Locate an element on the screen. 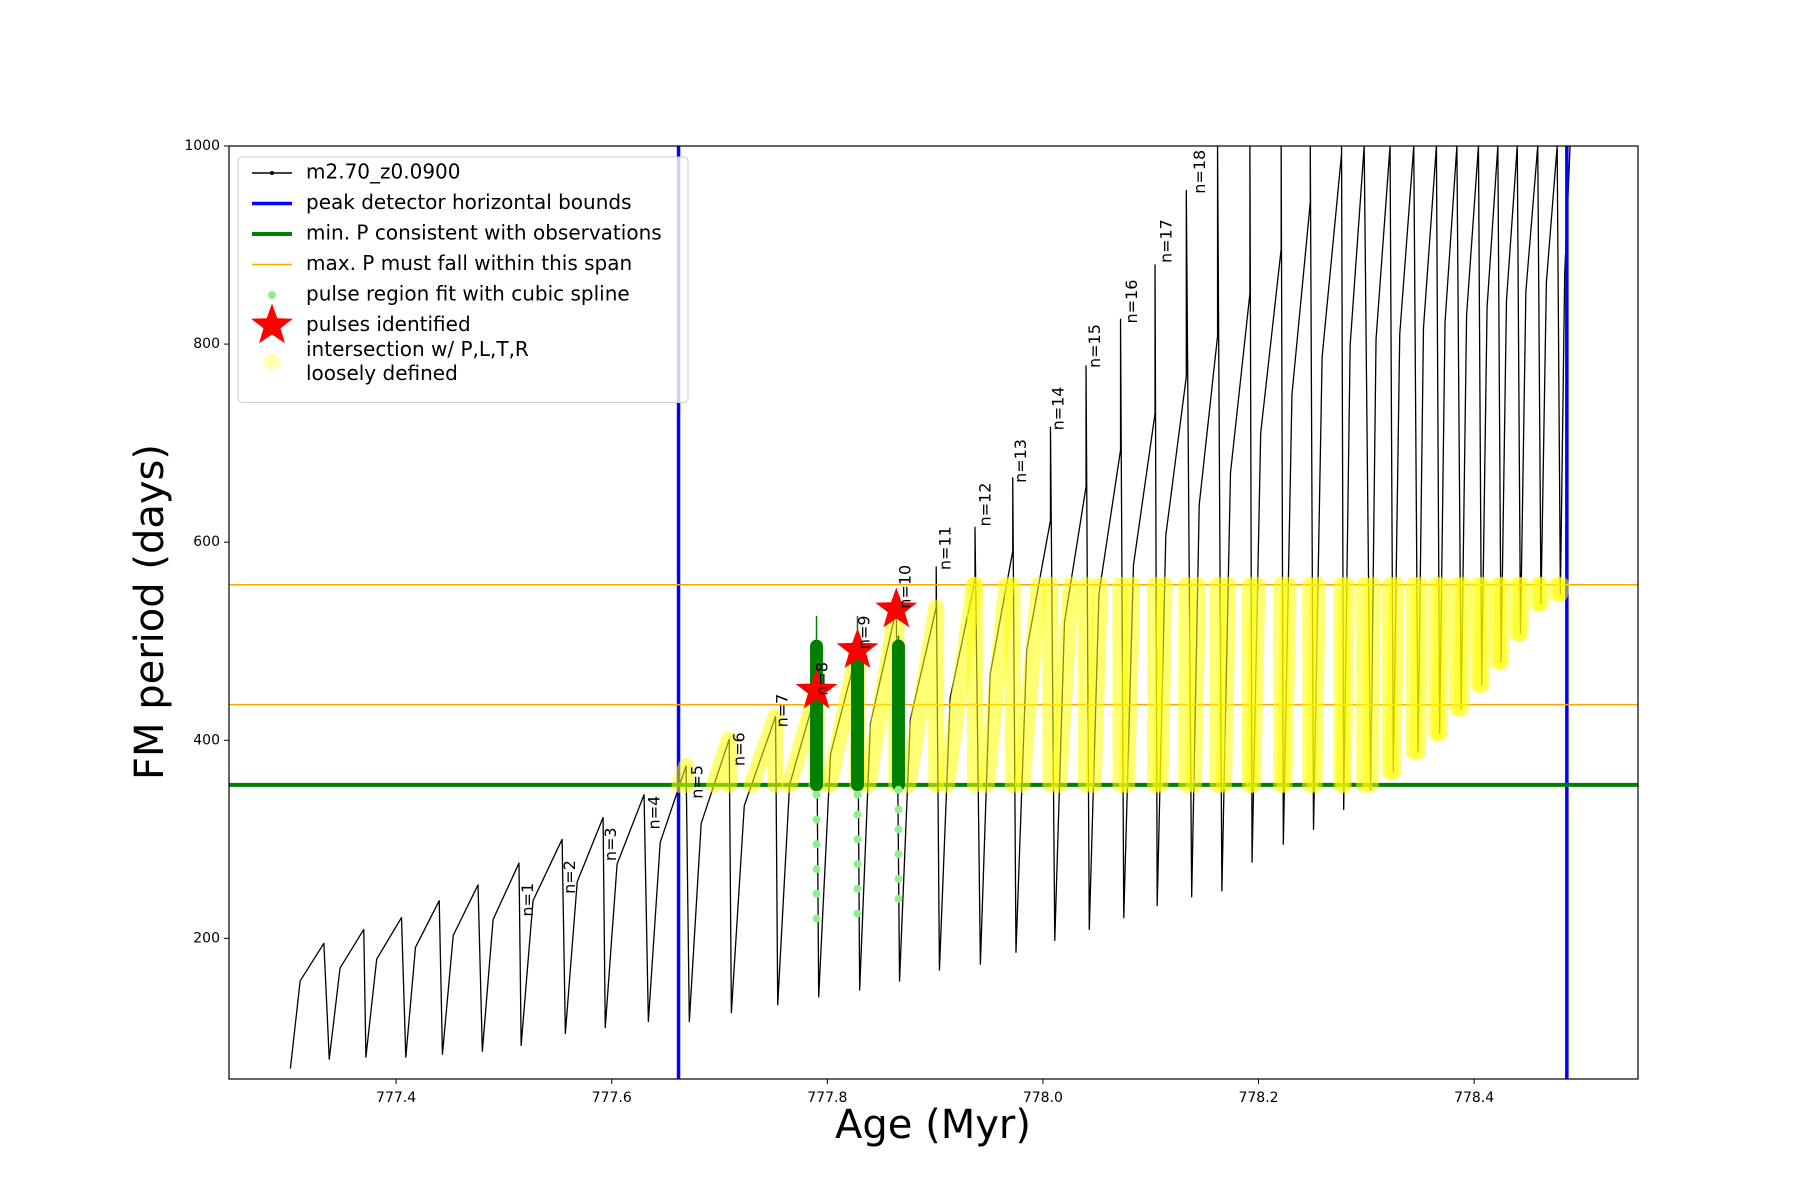  pulse-number-label: n=3 is located at coordinates (610, 844).